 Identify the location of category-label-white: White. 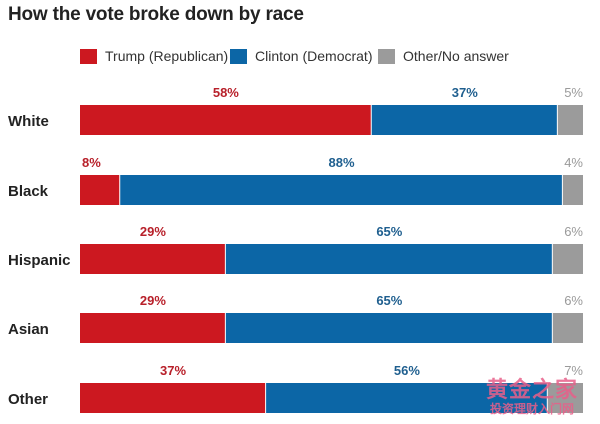
(28, 121).